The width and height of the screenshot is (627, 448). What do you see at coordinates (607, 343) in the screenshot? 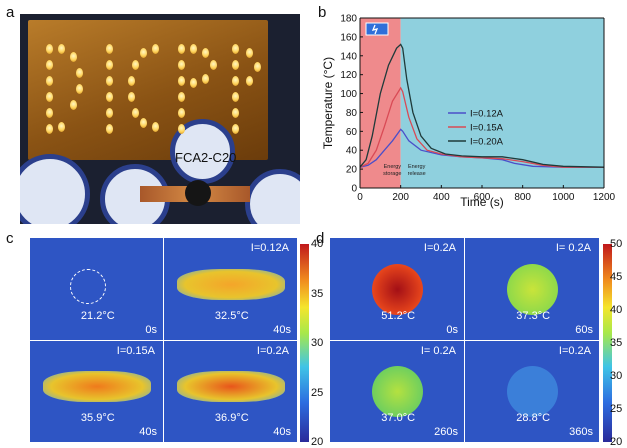
I see `colorbar-d` at bounding box center [607, 343].